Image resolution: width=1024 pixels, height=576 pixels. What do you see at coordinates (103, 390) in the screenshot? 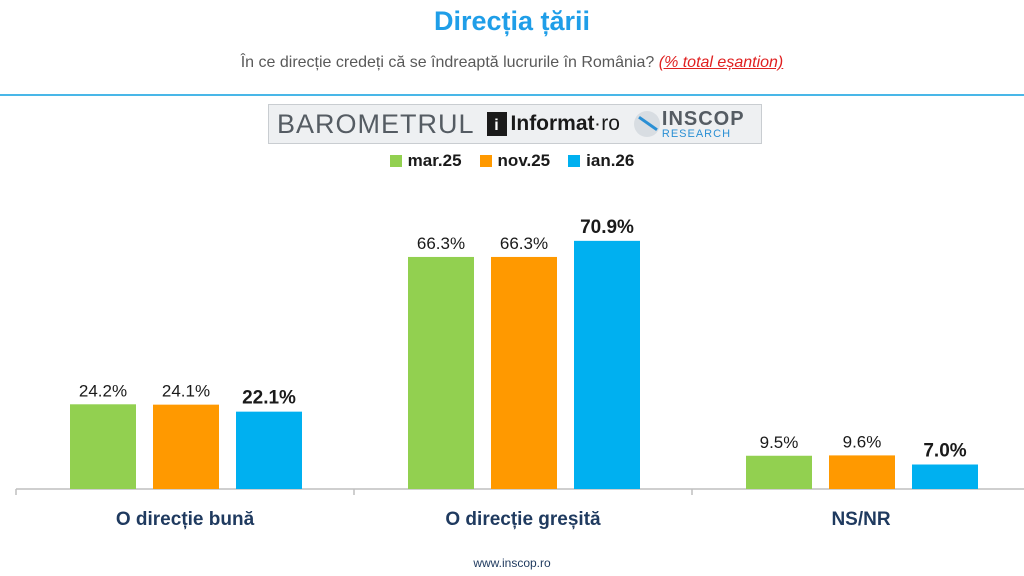
I see `data-label: 24.2%` at bounding box center [103, 390].